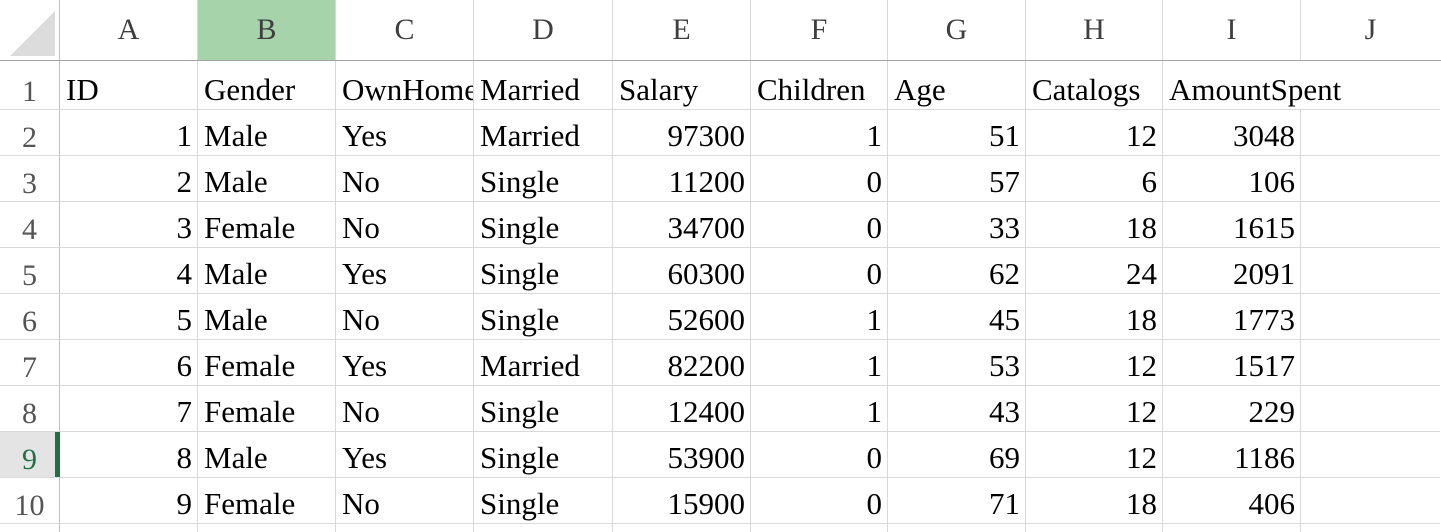 This screenshot has height=532, width=1441. What do you see at coordinates (1370, 409) in the screenshot?
I see `cell-j8` at bounding box center [1370, 409].